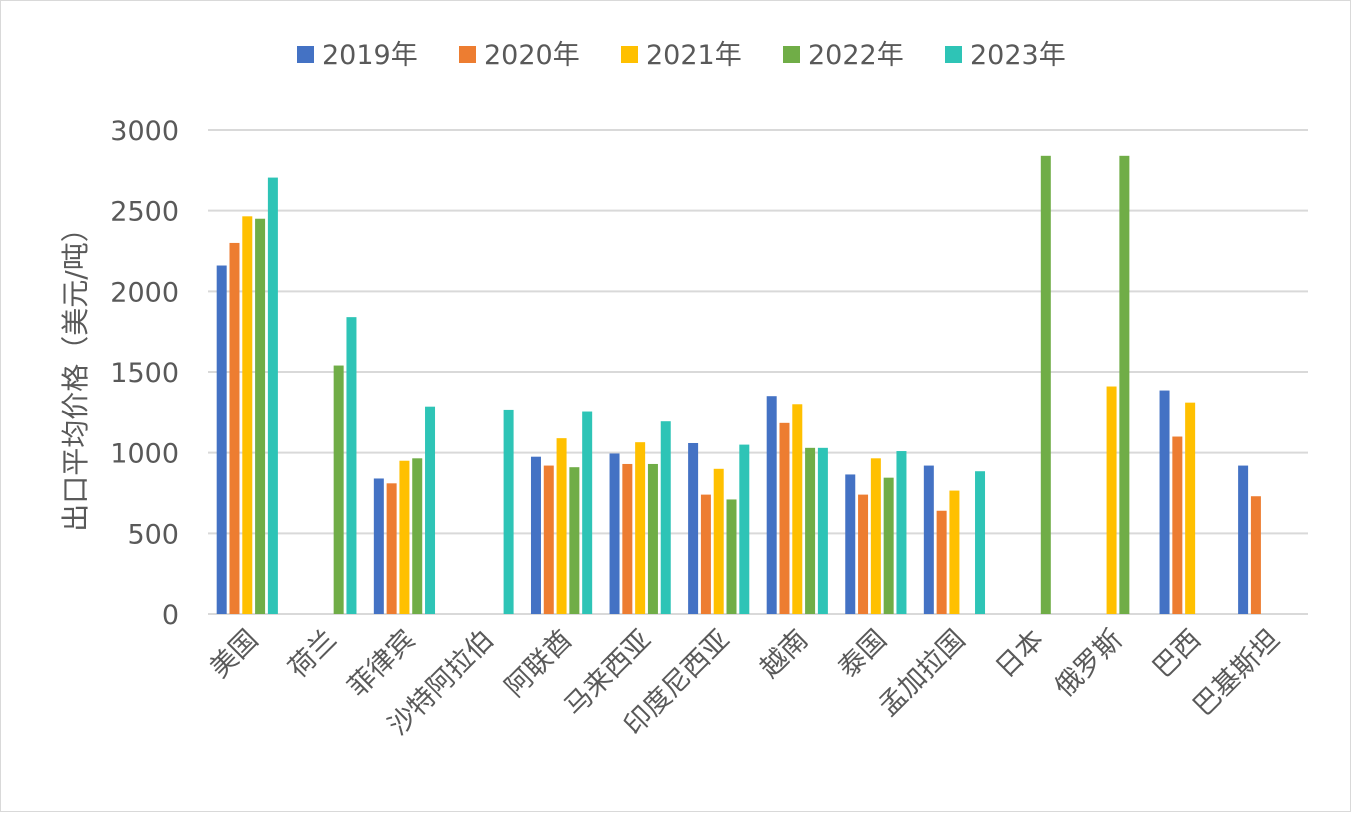 This screenshot has height=815, width=1351. What do you see at coordinates (144, 131) in the screenshot?
I see `y-tick-label: 3000` at bounding box center [144, 131].